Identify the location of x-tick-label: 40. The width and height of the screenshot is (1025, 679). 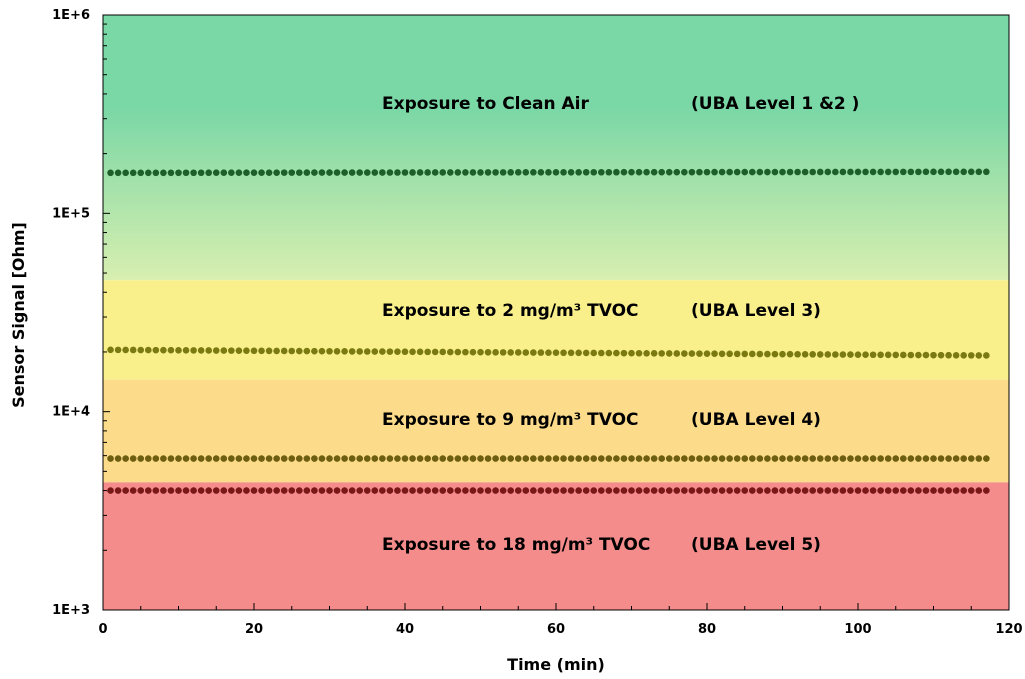
(405, 629).